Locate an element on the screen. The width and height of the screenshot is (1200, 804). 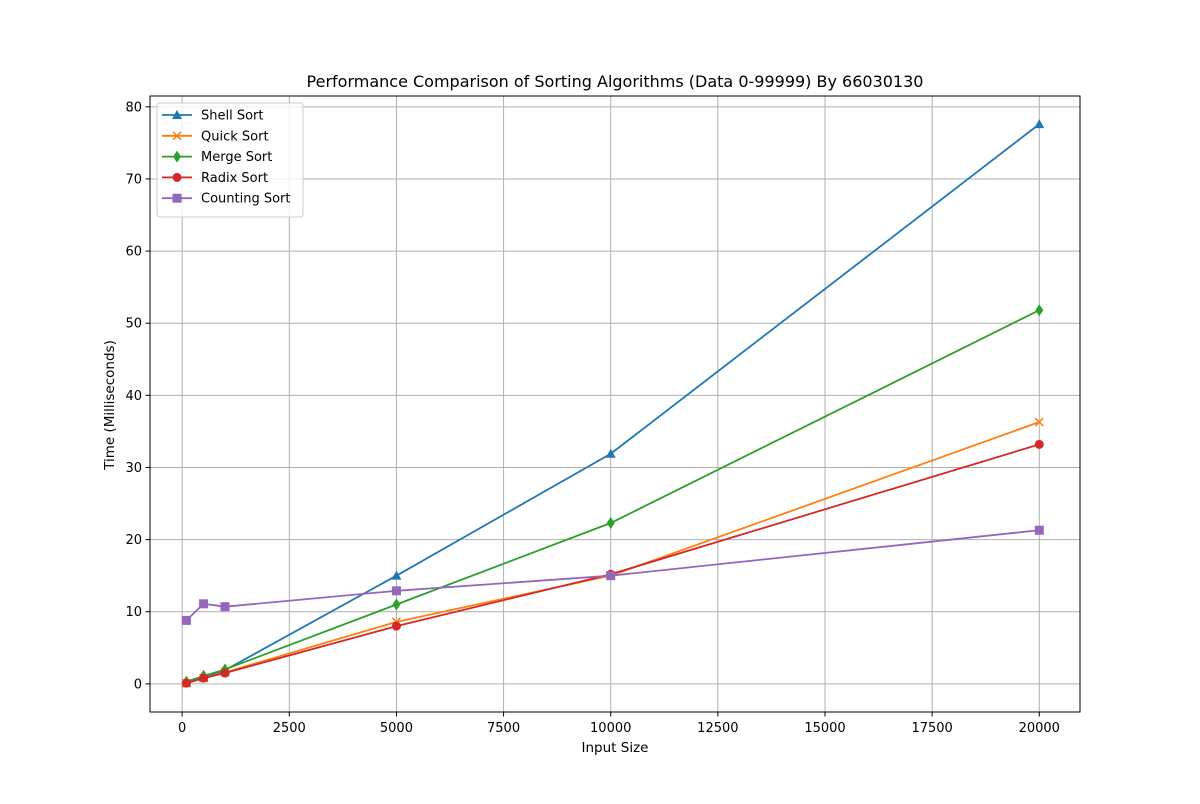
y-tick-label: 50 is located at coordinates (133, 324).